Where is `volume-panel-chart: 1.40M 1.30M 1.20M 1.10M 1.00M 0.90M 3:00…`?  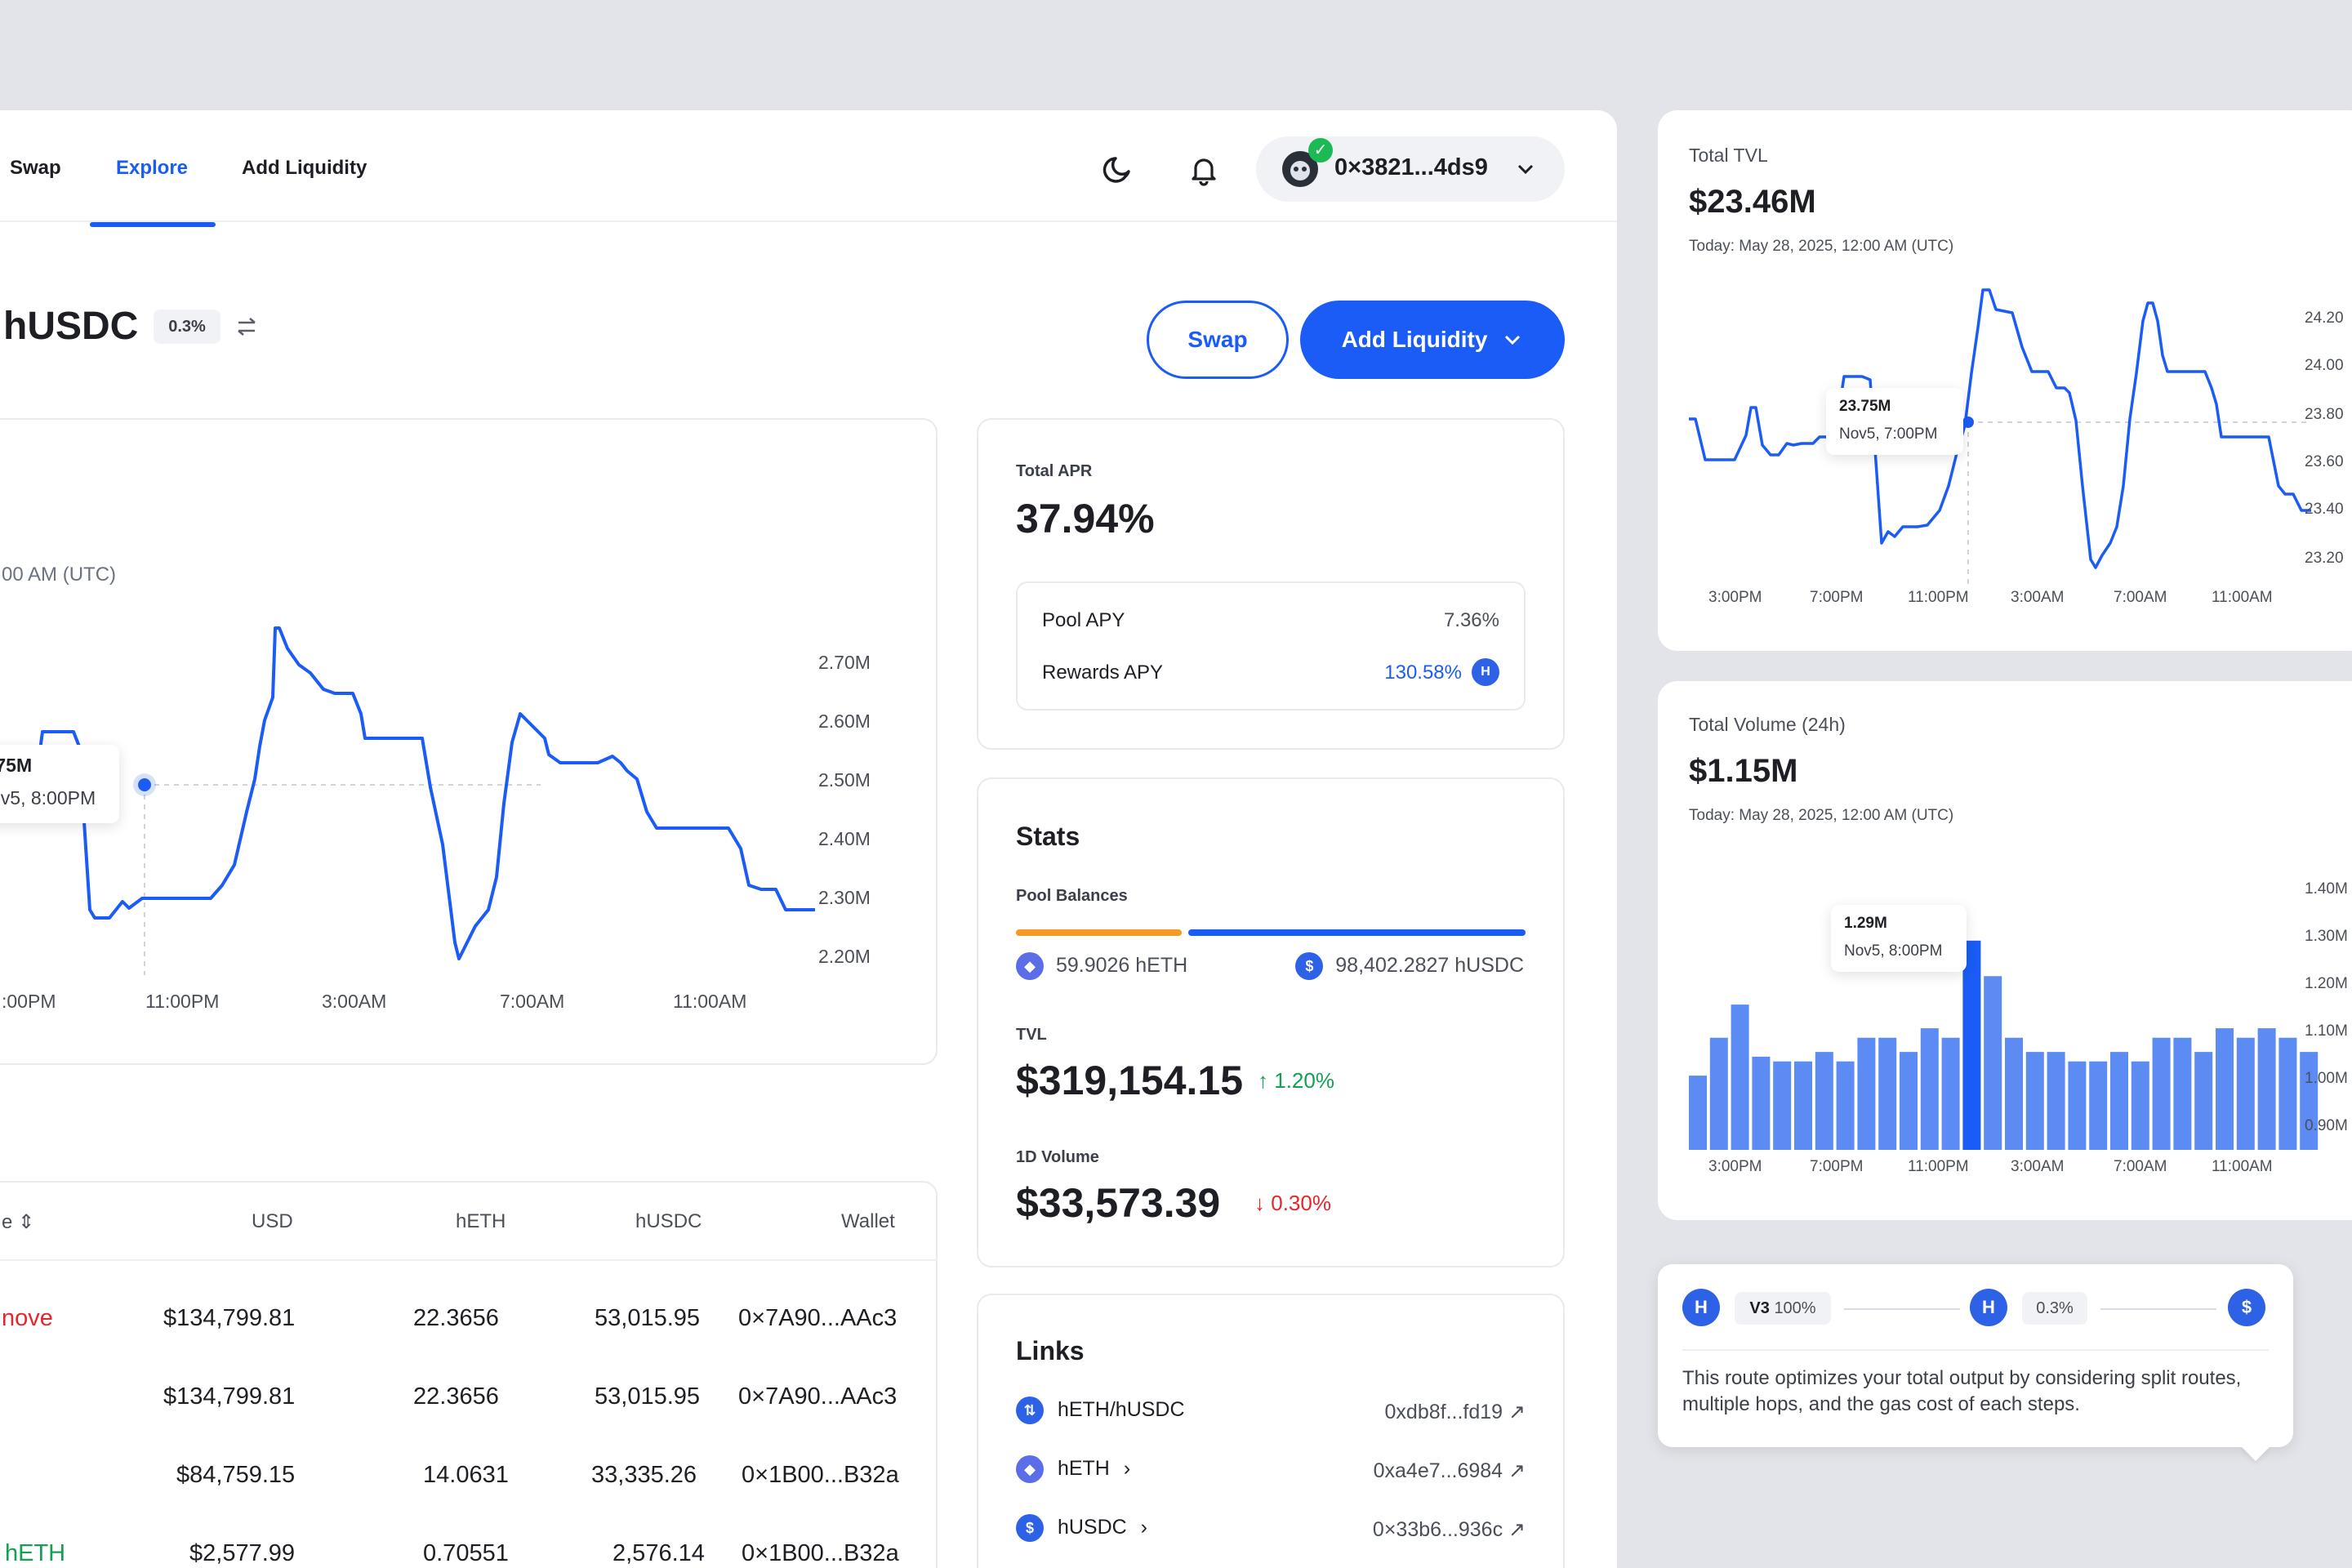
volume-panel-chart: 1.40M 1.30M 1.20M 1.10M 1.00M 0.90M 3:00… is located at coordinates (2018, 1027).